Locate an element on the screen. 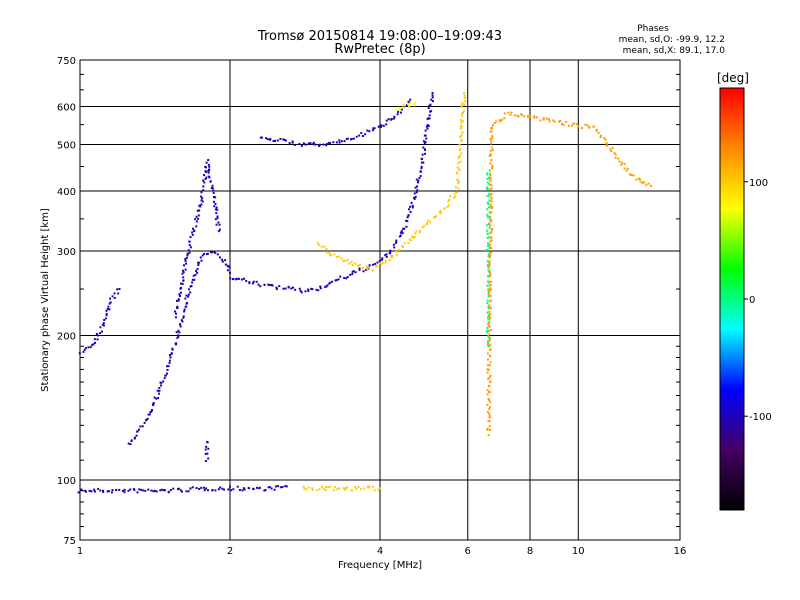 The width and height of the screenshot is (800, 600). colorbar-tick-label: 100 is located at coordinates (758, 183).